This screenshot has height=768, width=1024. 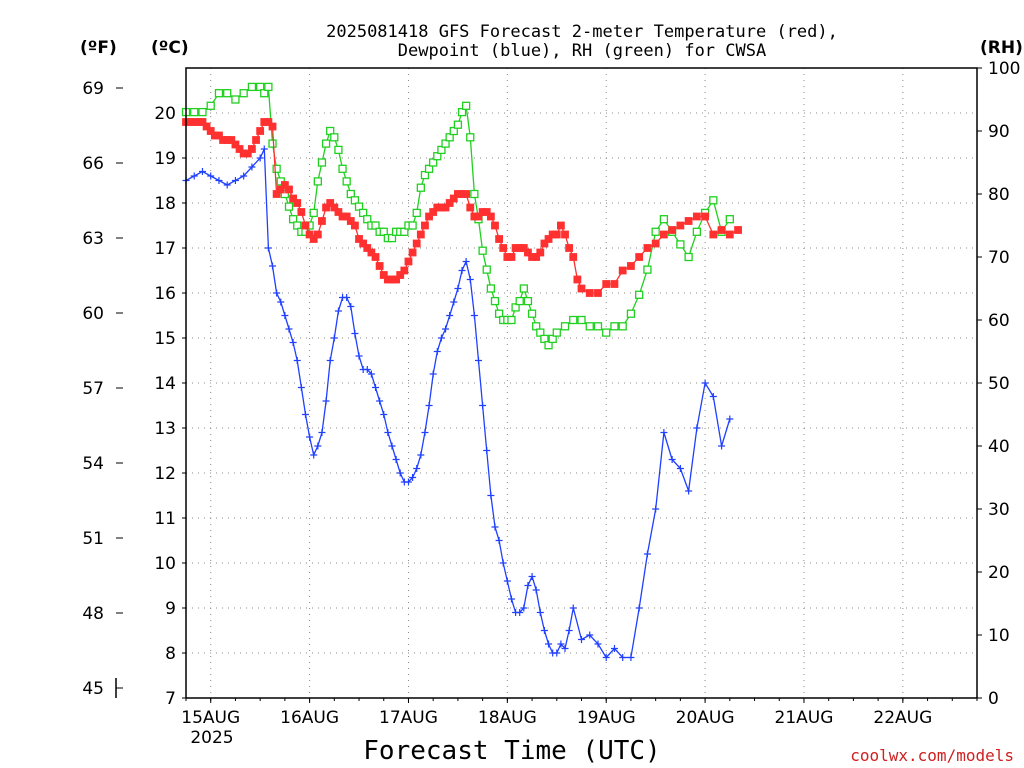 I want to click on rh-tick-label: 60, so click(x=999, y=321).